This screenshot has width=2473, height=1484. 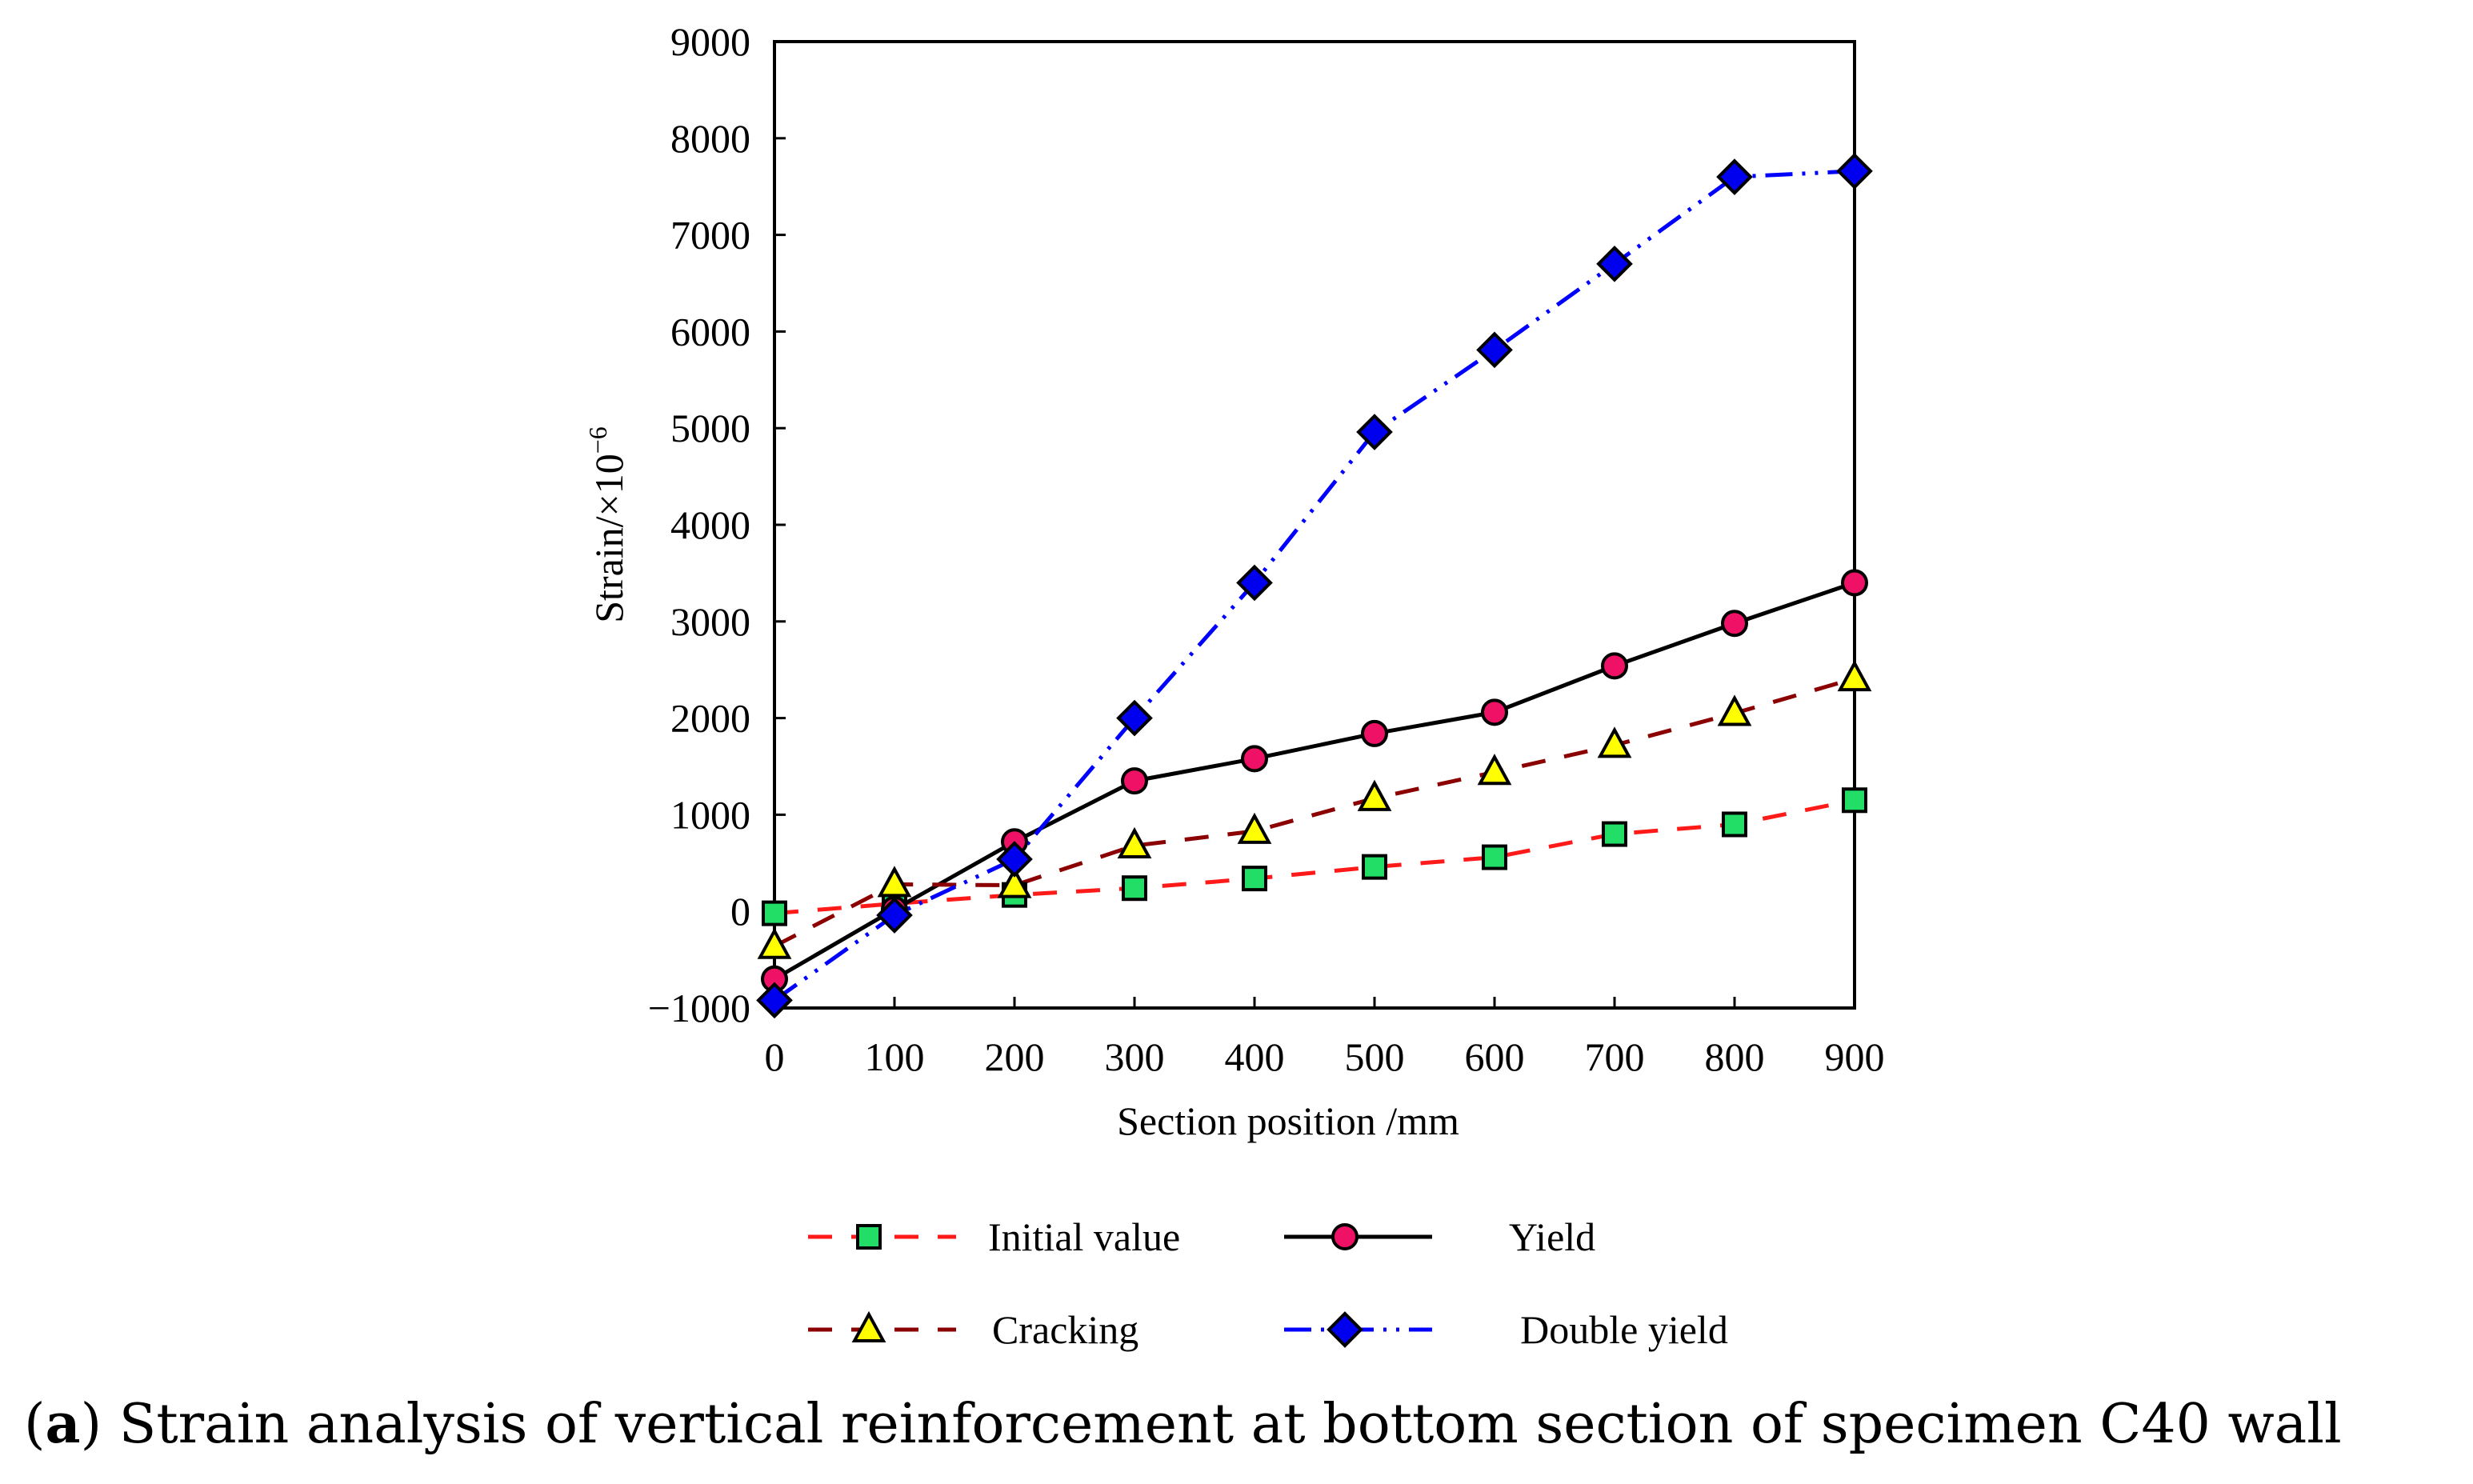 I want to click on series-line-cracking, so click(x=1314, y=812).